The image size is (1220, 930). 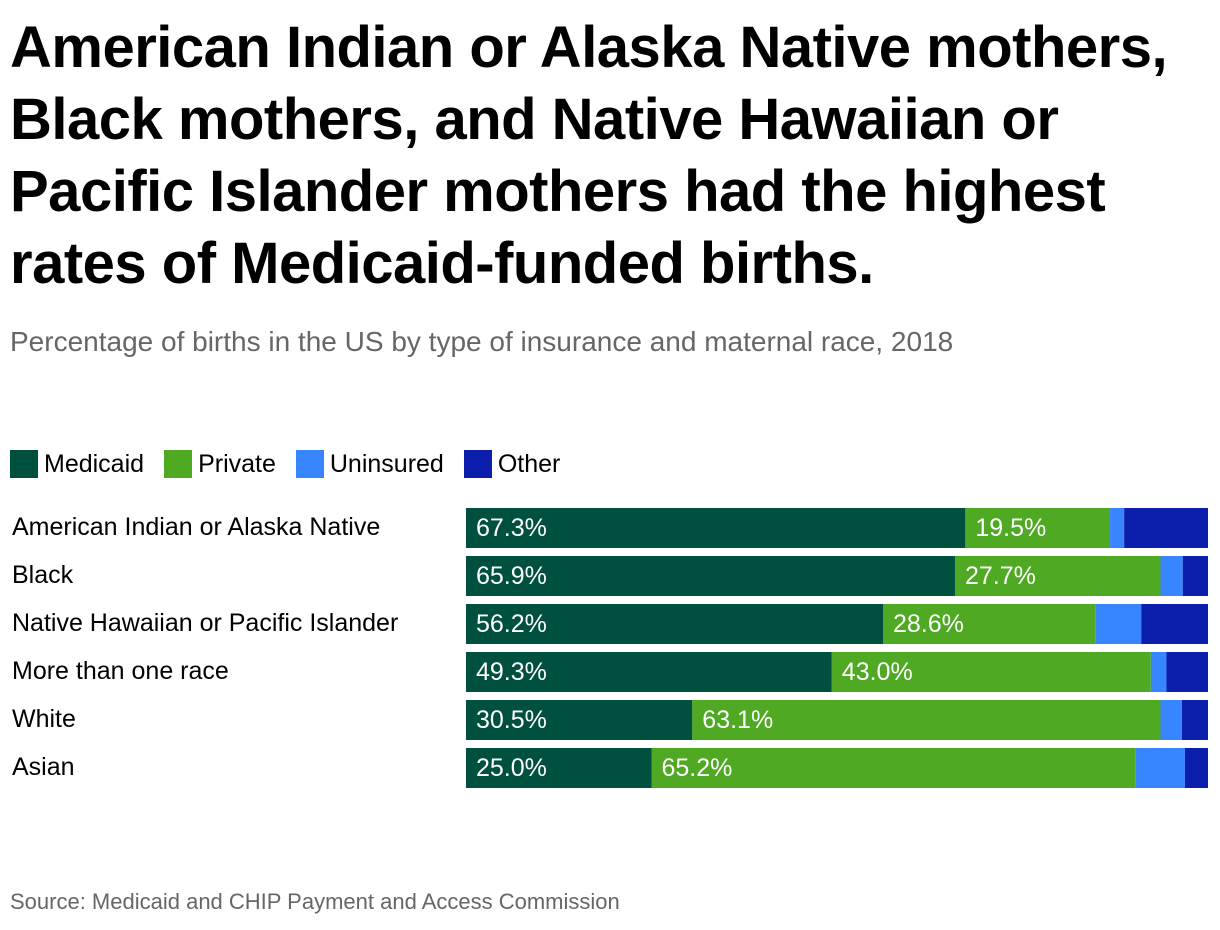 I want to click on bar-uninsured-american-indian-or-alaska-native, so click(x=1117, y=528).